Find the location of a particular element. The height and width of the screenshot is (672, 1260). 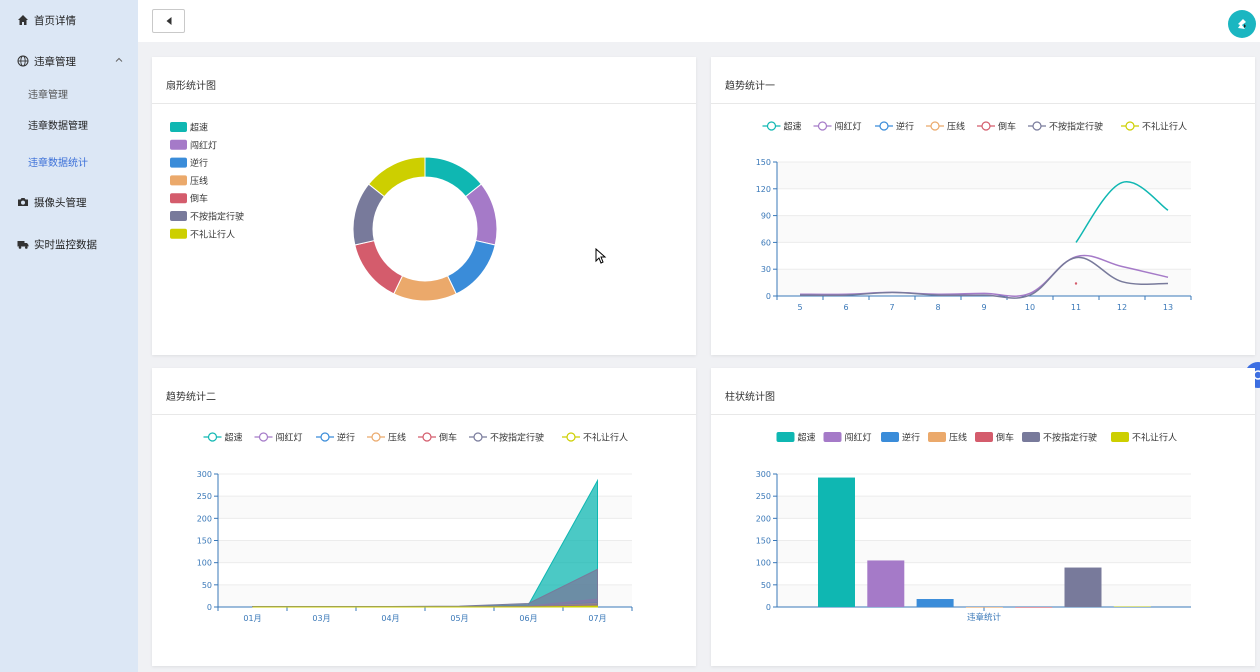

y-tick-label: 200 is located at coordinates (763, 518).